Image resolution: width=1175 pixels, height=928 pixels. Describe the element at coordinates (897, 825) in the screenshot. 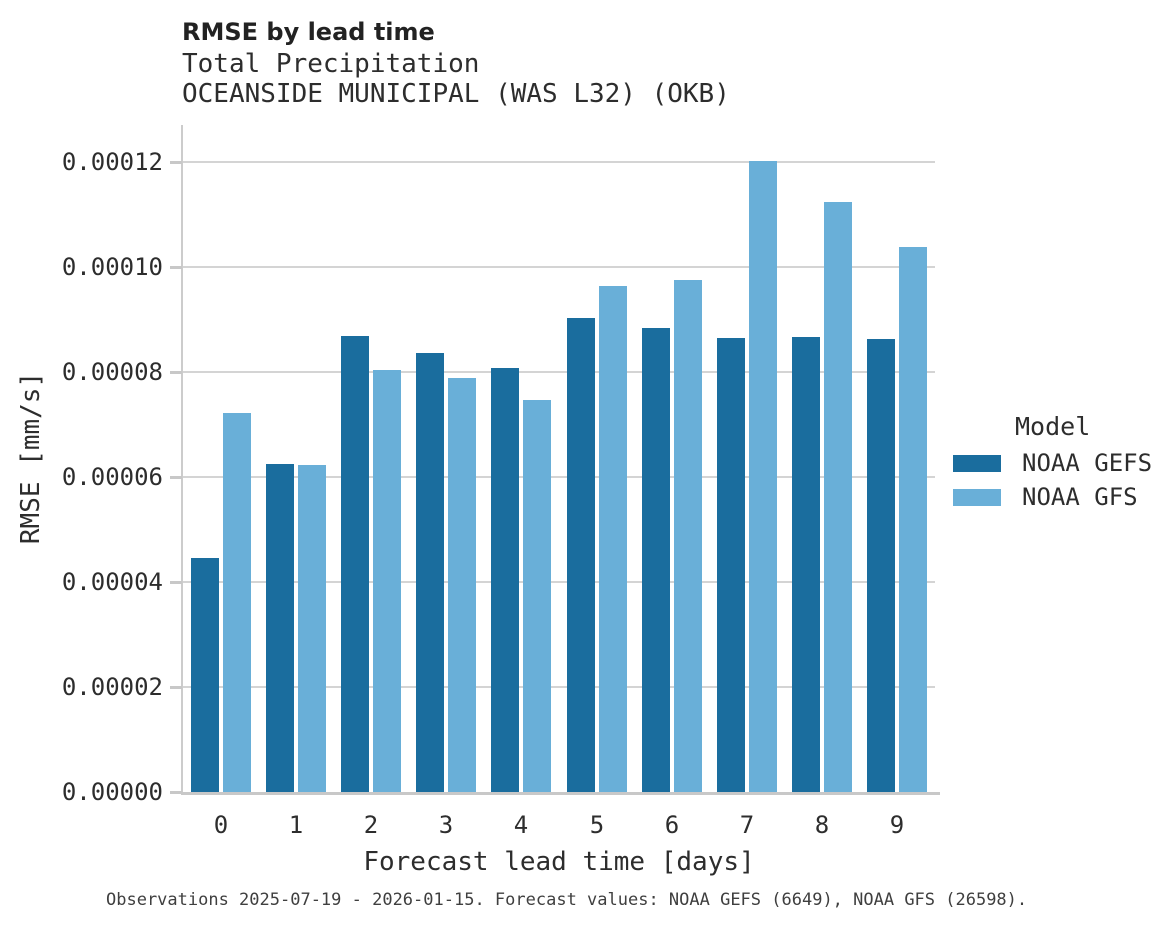

I see `x-tick-label-9: 9` at that location.